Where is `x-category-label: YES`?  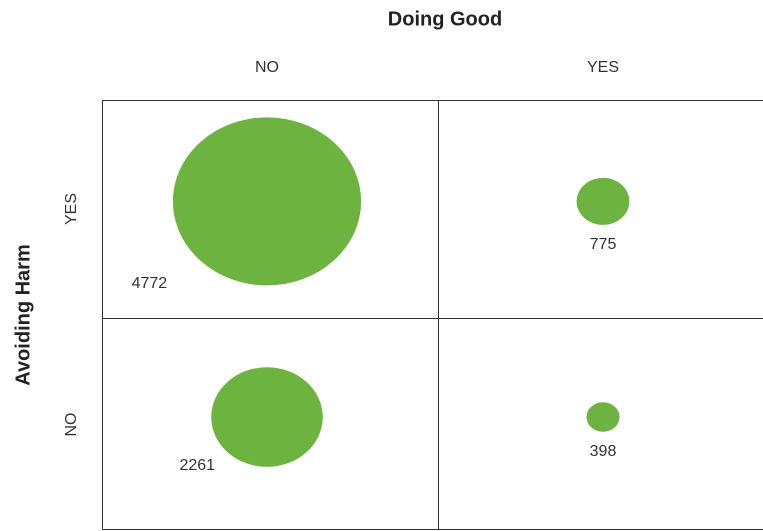
x-category-label: YES is located at coordinates (603, 67).